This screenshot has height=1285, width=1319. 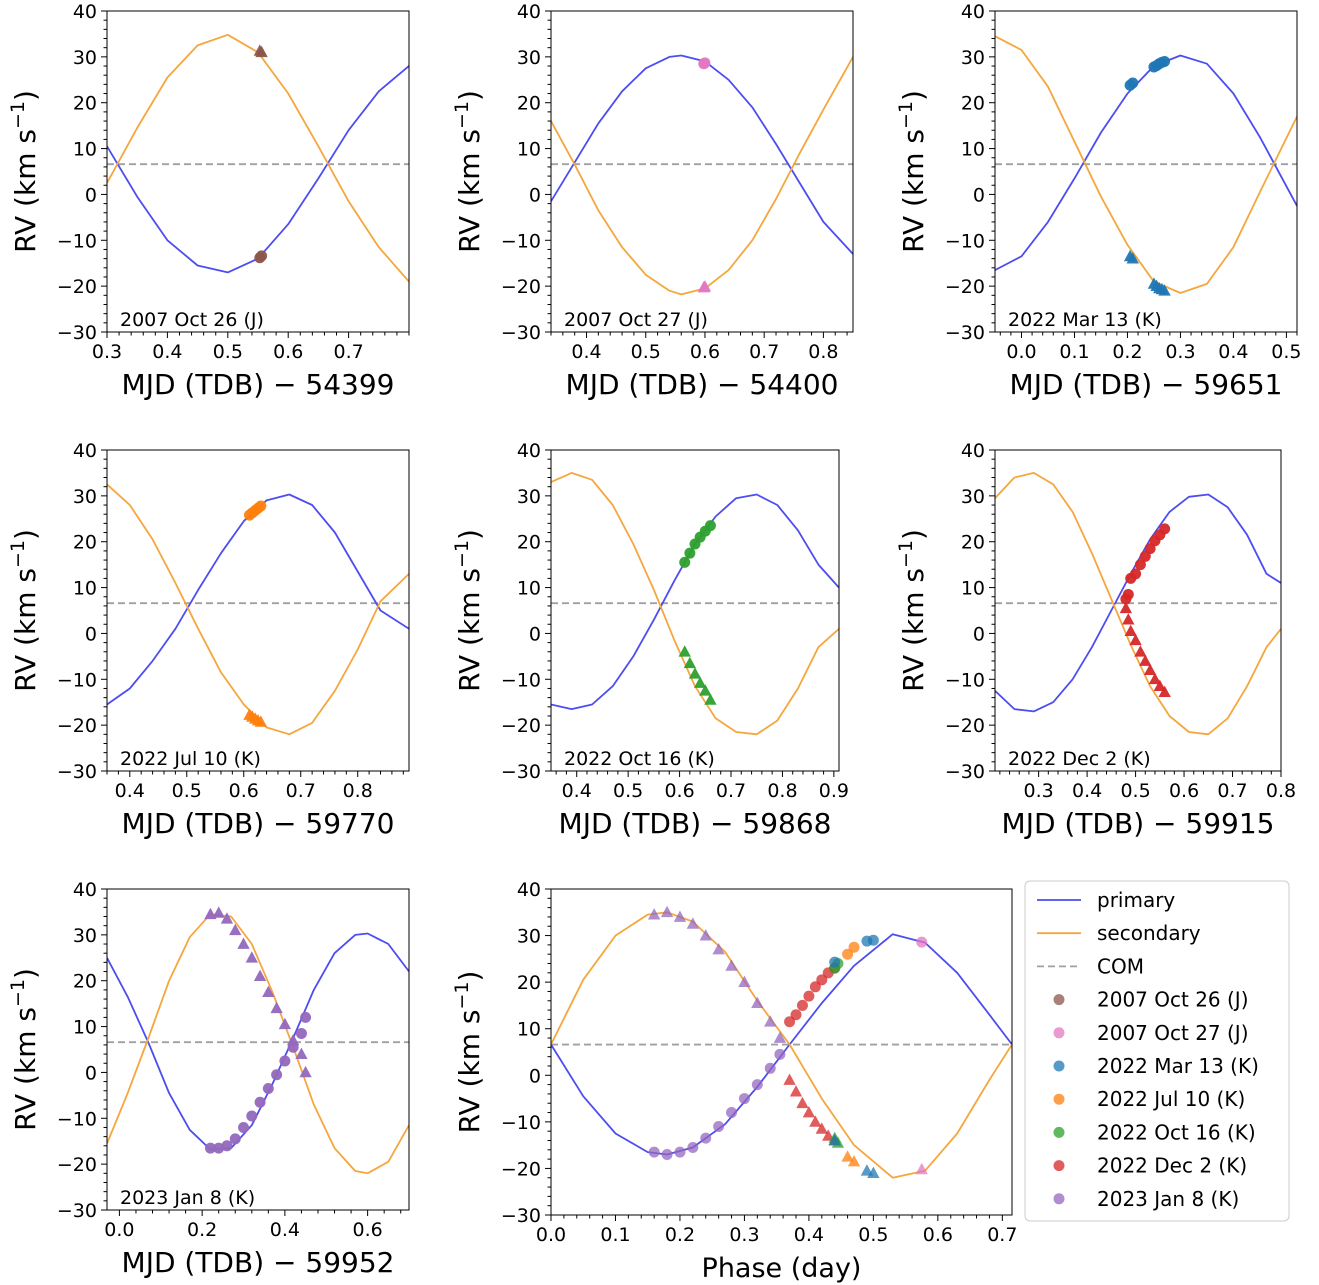 I want to click on x-tick-label: 0.6, so click(x=368, y=1230).